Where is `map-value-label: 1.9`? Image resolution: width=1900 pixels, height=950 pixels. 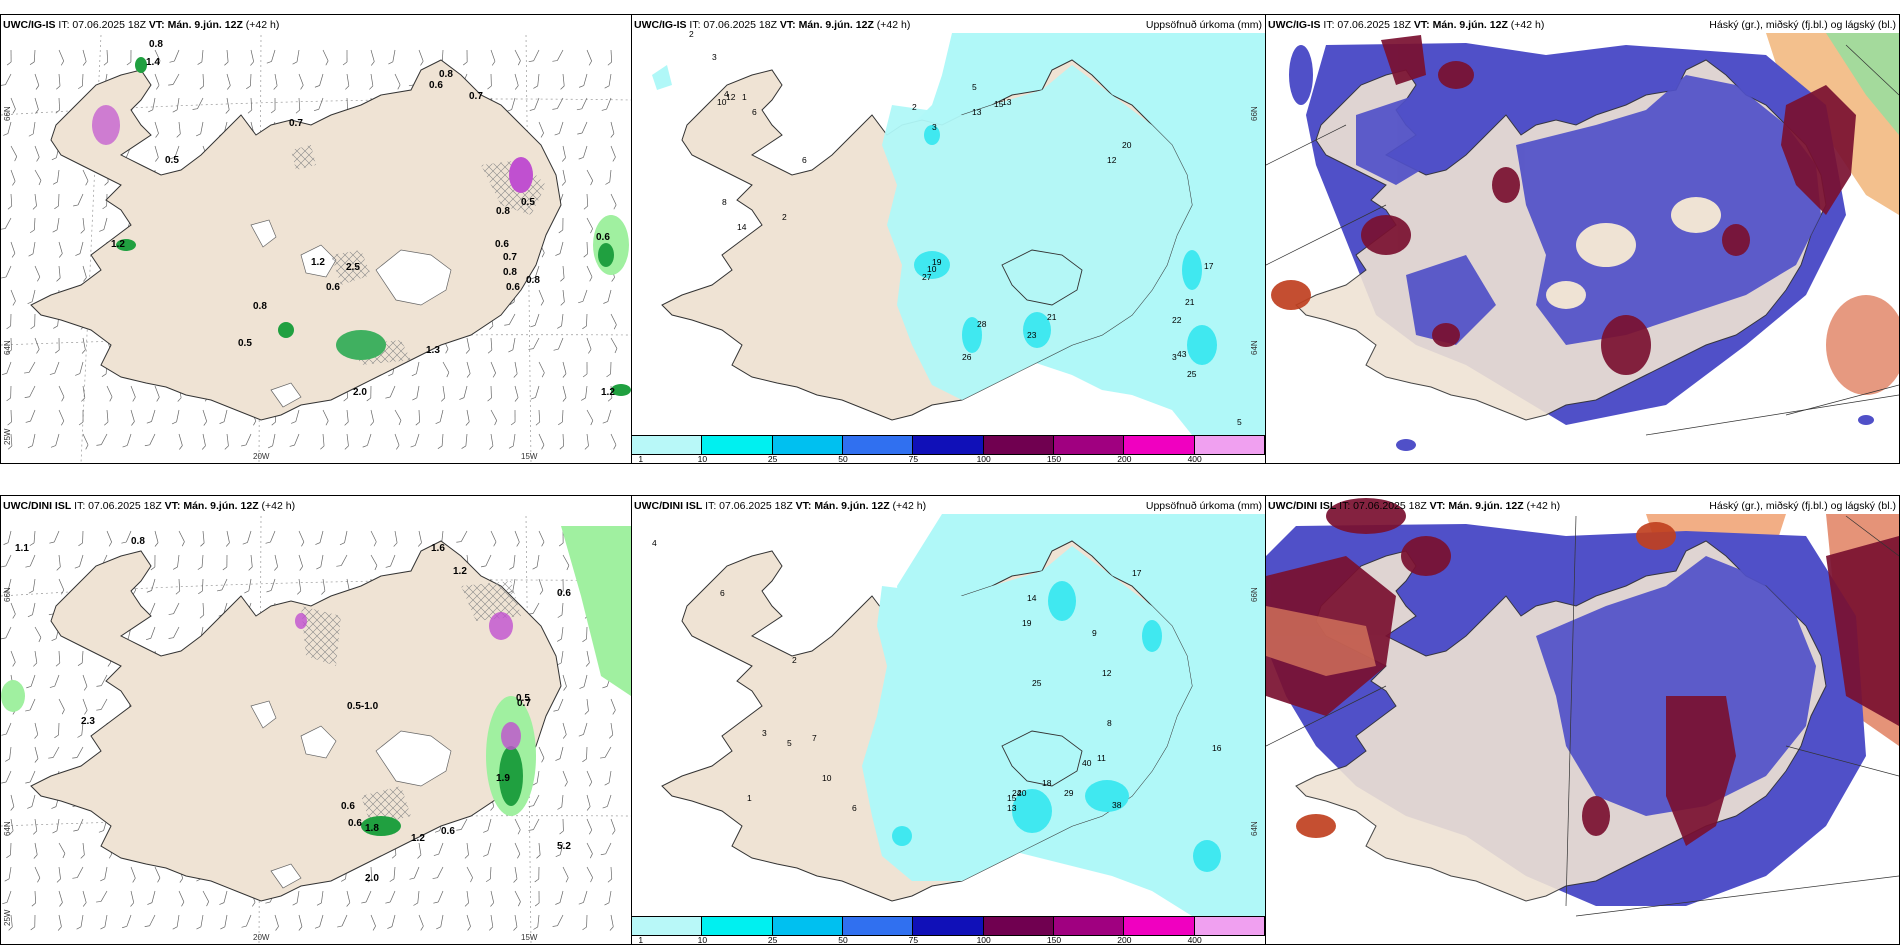
map-value-label: 1.9 is located at coordinates (503, 778).